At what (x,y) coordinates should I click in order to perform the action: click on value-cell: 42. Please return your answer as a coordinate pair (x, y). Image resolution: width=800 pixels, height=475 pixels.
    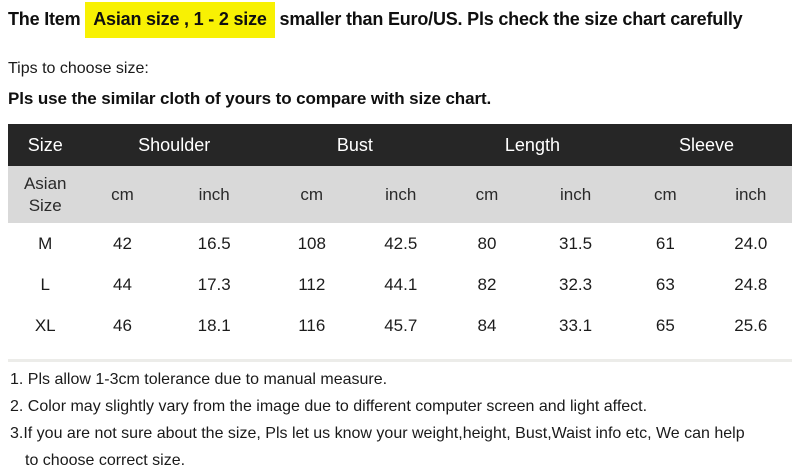
    Looking at the image, I should click on (122, 243).